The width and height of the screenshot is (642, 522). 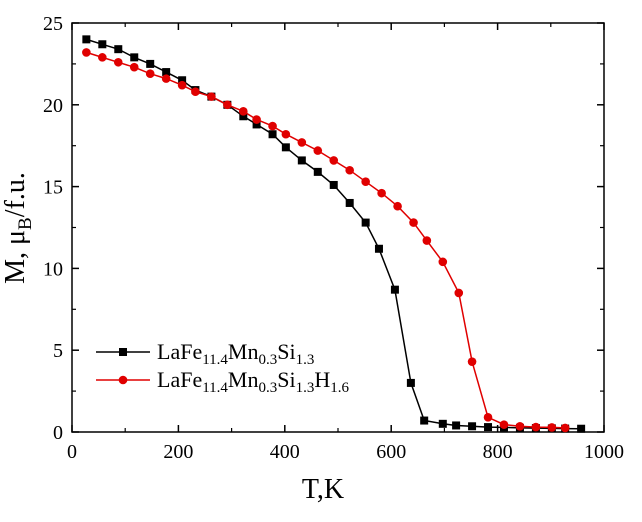 What do you see at coordinates (58, 351) in the screenshot?
I see `y-tick-label-1: 5` at bounding box center [58, 351].